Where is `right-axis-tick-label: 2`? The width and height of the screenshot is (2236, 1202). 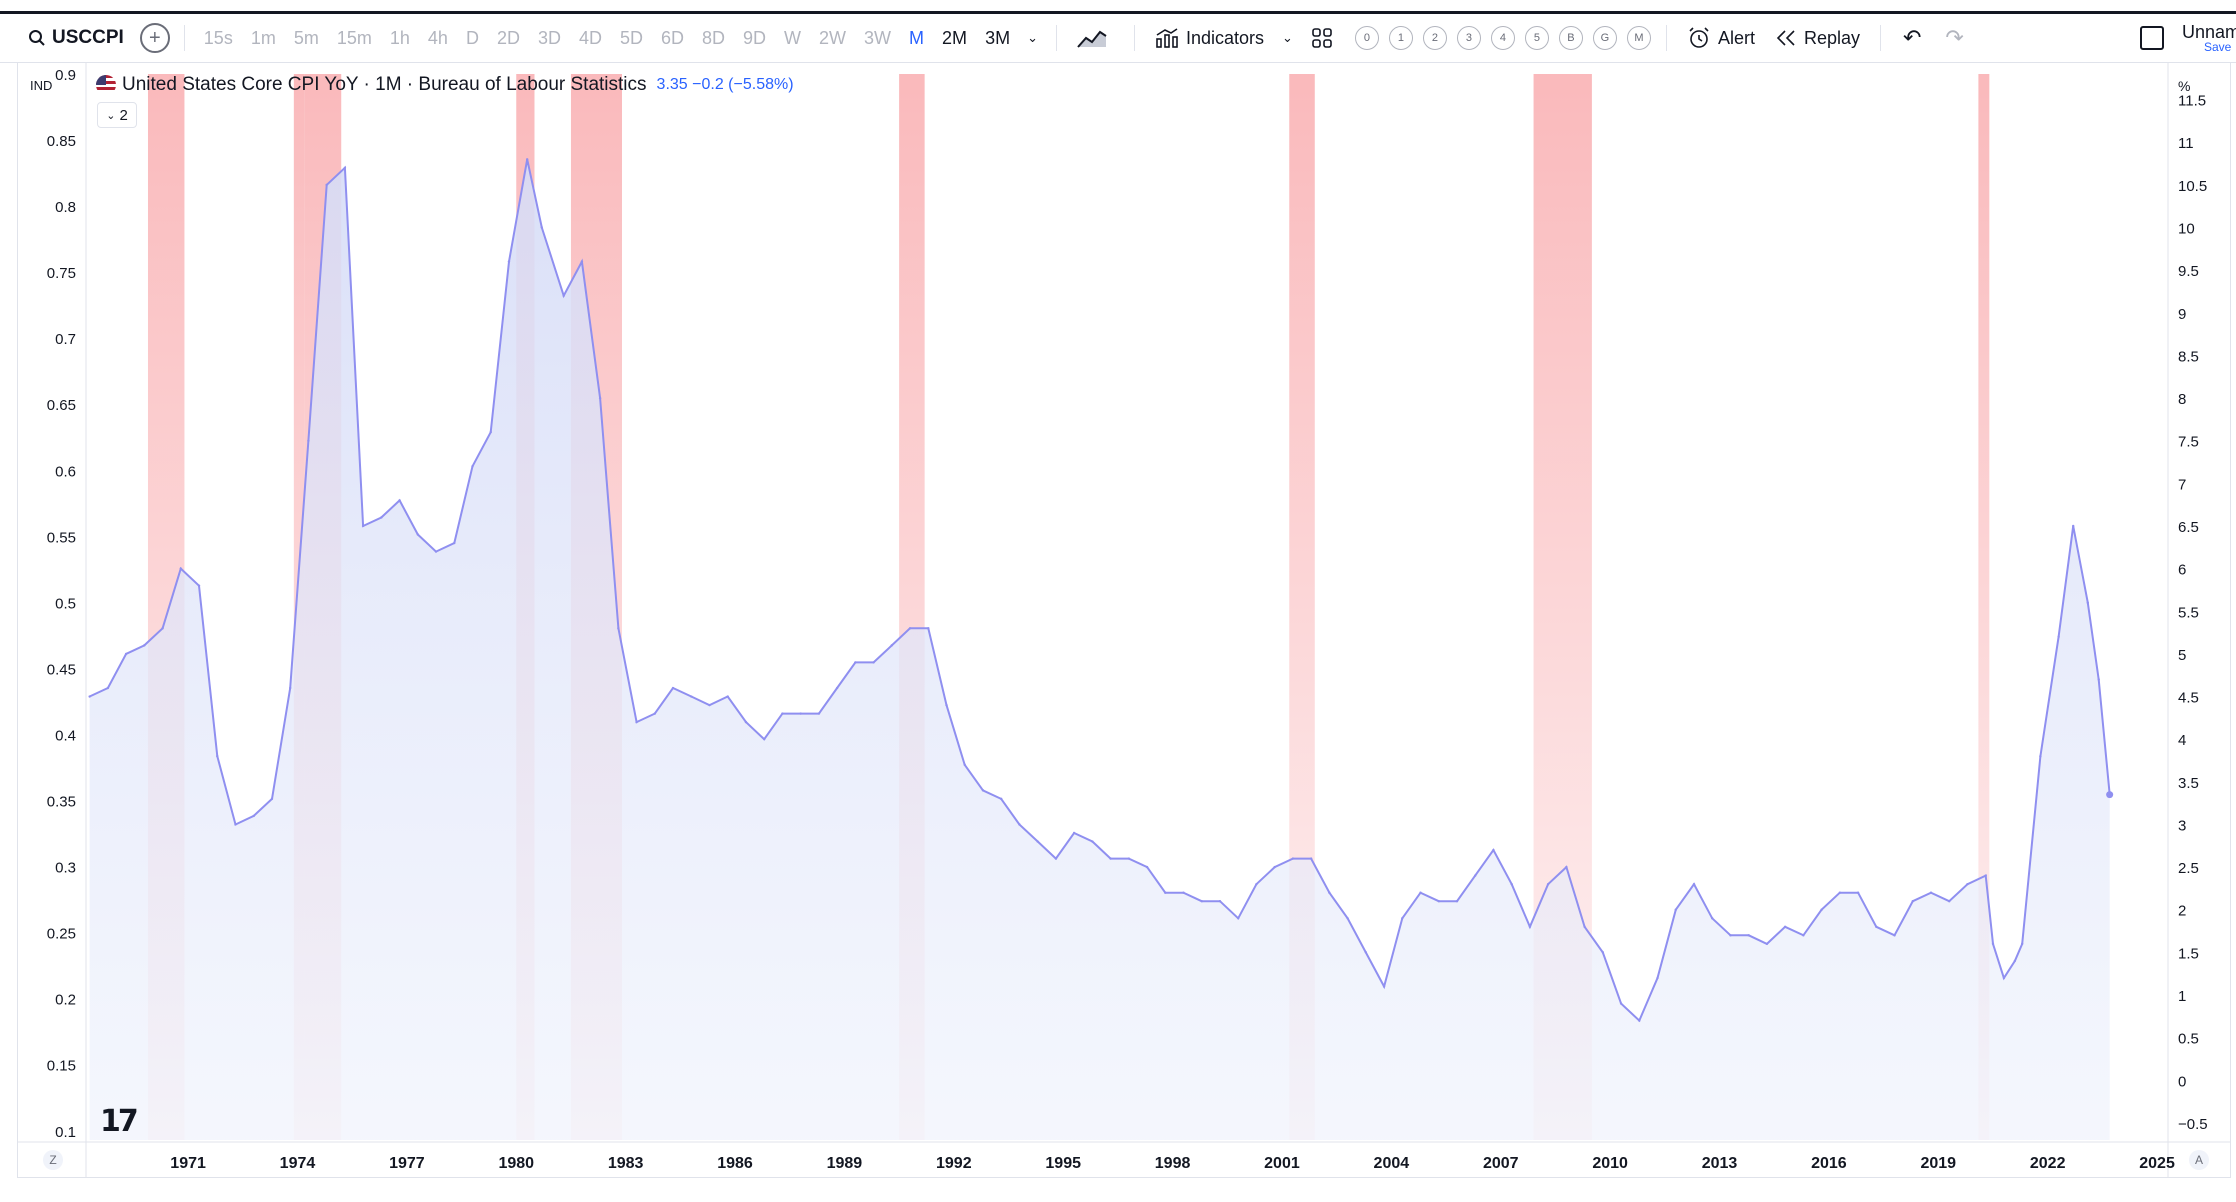
right-axis-tick-label: 2 is located at coordinates (2182, 911).